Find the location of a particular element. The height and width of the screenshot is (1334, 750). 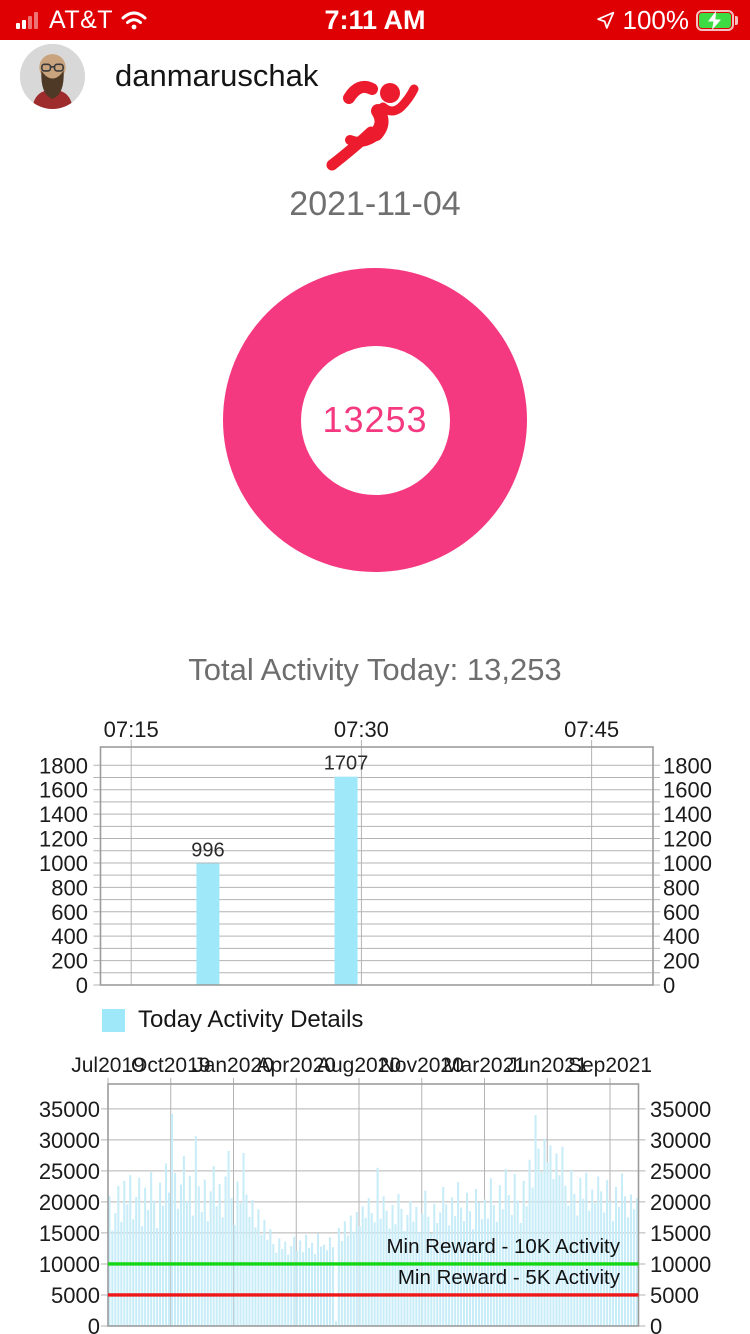

status-left-cluster: AT&T is located at coordinates (73, 20).